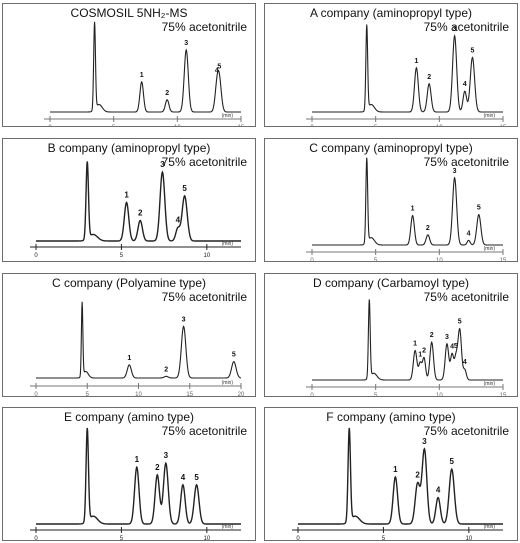 Image resolution: width=520 pixels, height=543 pixels. Describe the element at coordinates (129, 13) in the screenshot. I see `panel-title: COSMOSIL 5NH₂-MS` at that location.